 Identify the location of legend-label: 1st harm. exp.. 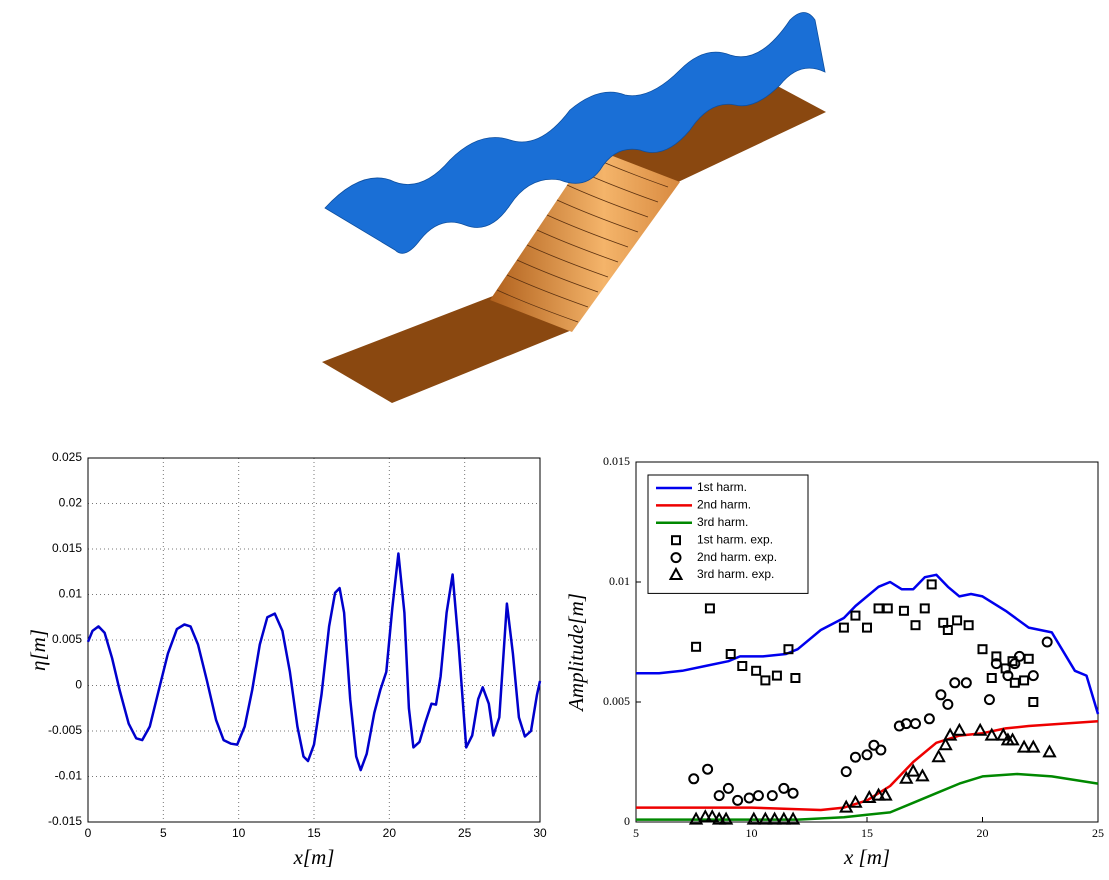
(735, 539).